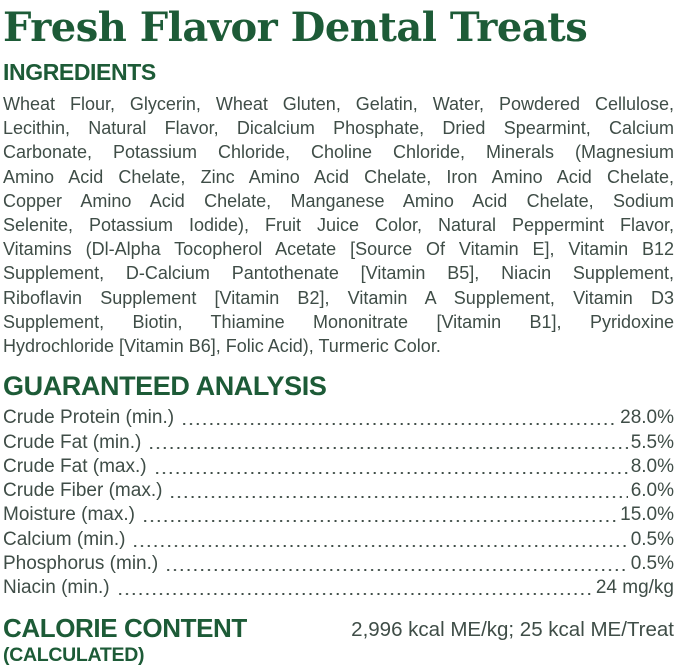  Describe the element at coordinates (125, 627) in the screenshot. I see `calorie-content-heading: CALORIE CONTENT` at that location.